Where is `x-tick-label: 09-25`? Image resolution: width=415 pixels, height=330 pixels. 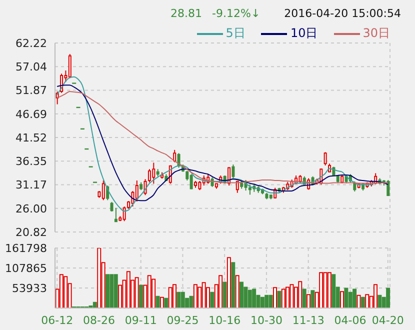 x-tick-label: 09-25 is located at coordinates (182, 320).